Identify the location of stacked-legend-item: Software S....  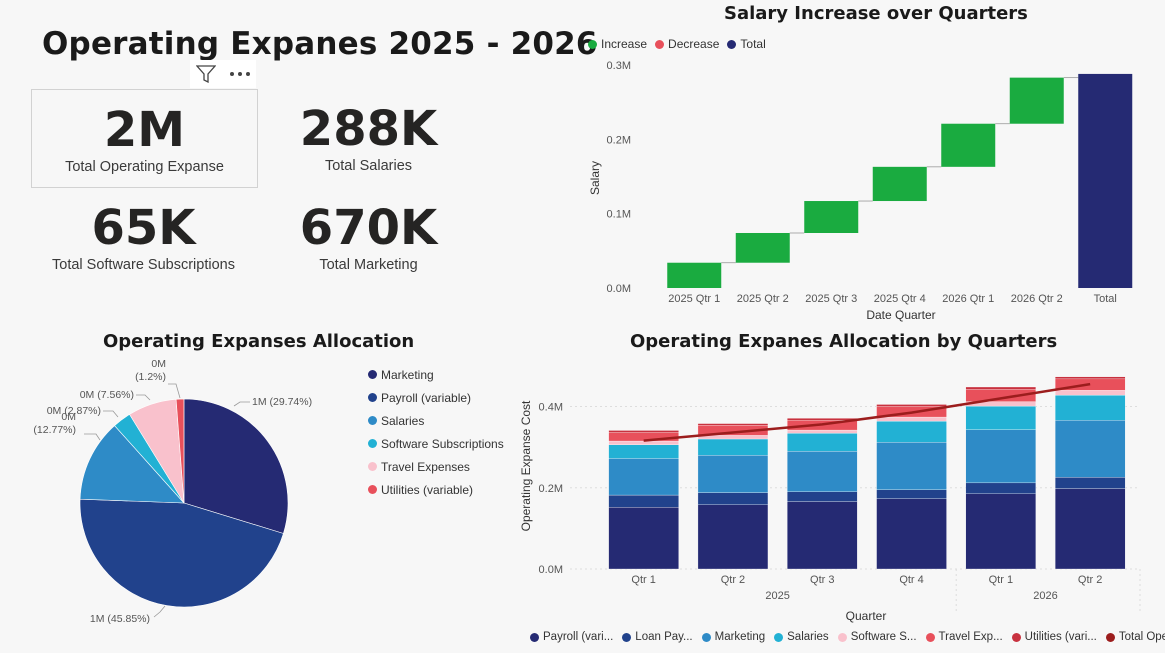
(877, 637).